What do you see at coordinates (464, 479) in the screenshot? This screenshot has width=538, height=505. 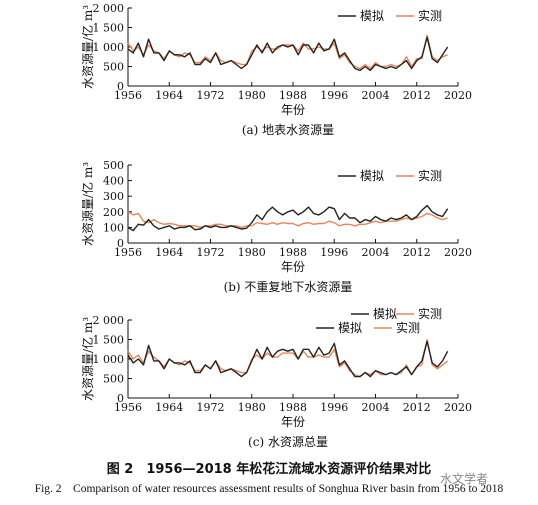 I see `watermark-text: 水文学者` at bounding box center [464, 479].